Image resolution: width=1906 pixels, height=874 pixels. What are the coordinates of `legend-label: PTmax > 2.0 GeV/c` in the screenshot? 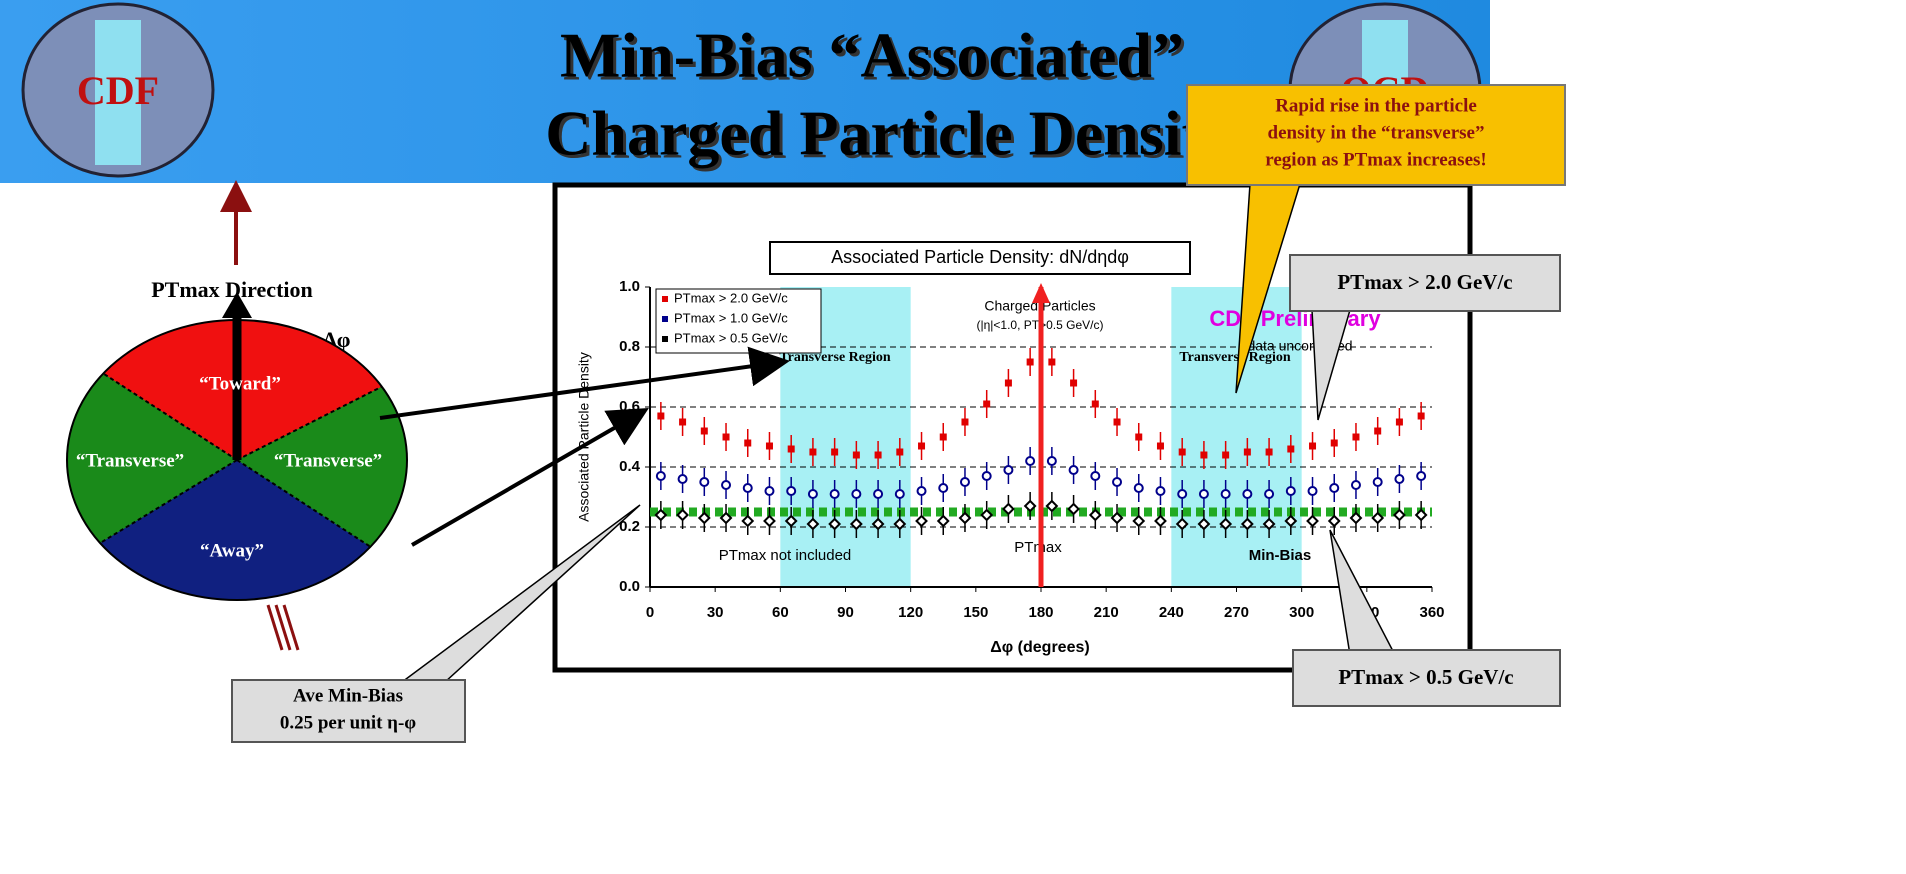 It's located at (731, 297).